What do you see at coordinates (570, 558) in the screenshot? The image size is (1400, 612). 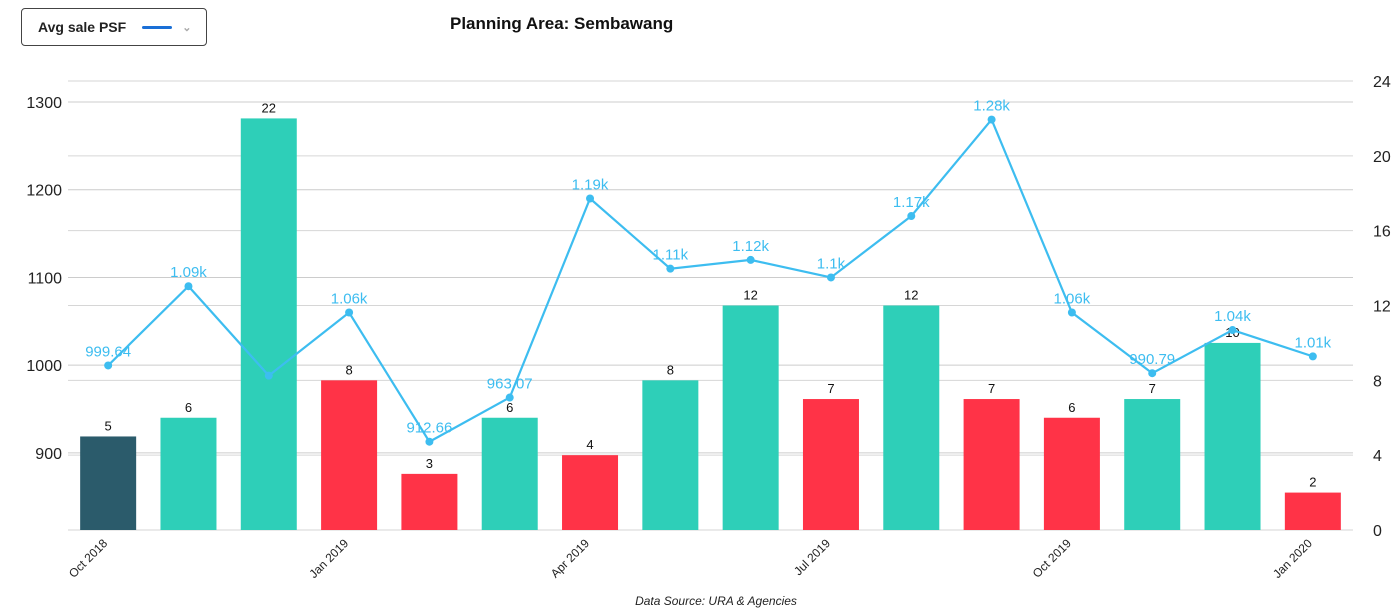 I see `x-tick-label: Apr 2019` at bounding box center [570, 558].